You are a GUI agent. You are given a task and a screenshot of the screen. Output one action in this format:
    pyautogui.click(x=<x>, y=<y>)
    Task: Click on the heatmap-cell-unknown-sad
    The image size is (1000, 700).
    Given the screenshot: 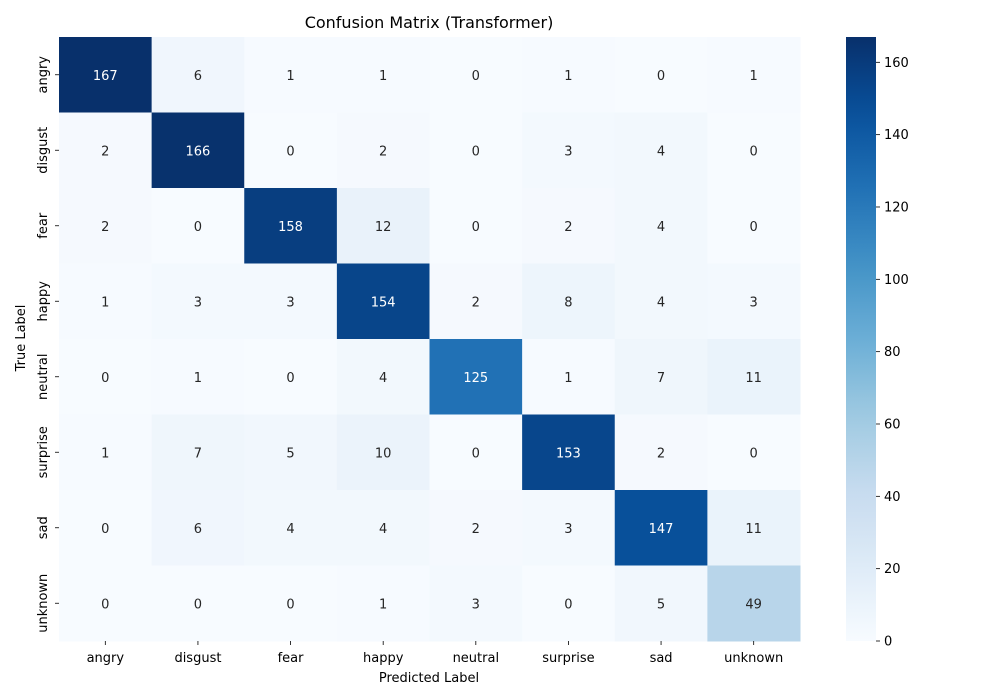 What is the action you would take?
    pyautogui.click(x=661, y=603)
    